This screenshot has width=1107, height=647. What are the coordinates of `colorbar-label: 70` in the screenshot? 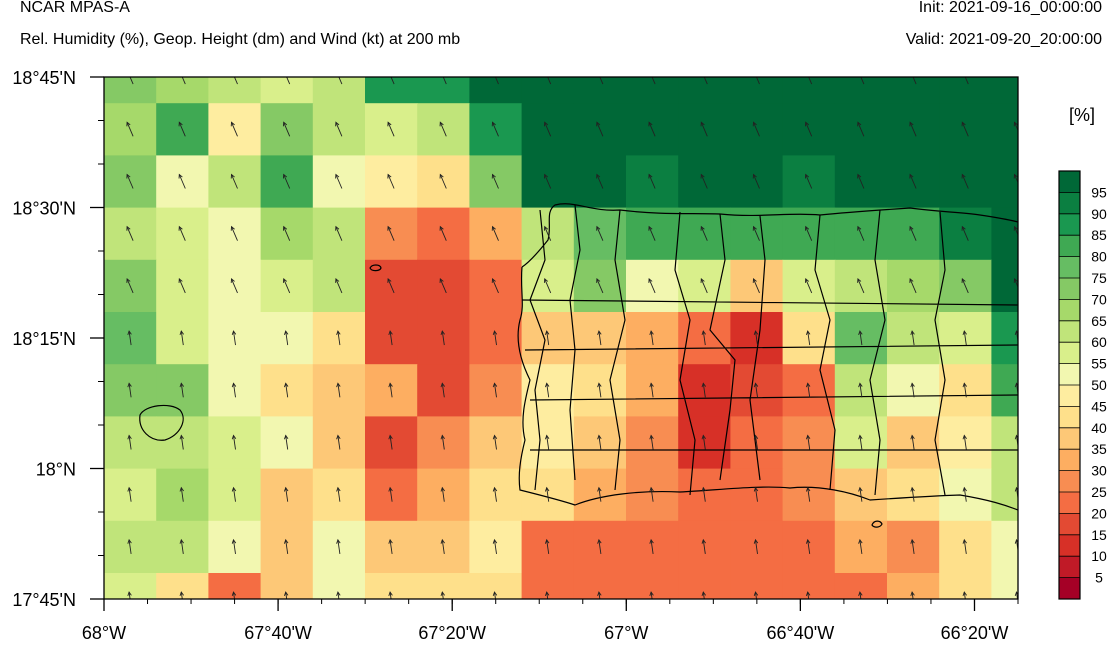 It's located at (1099, 299).